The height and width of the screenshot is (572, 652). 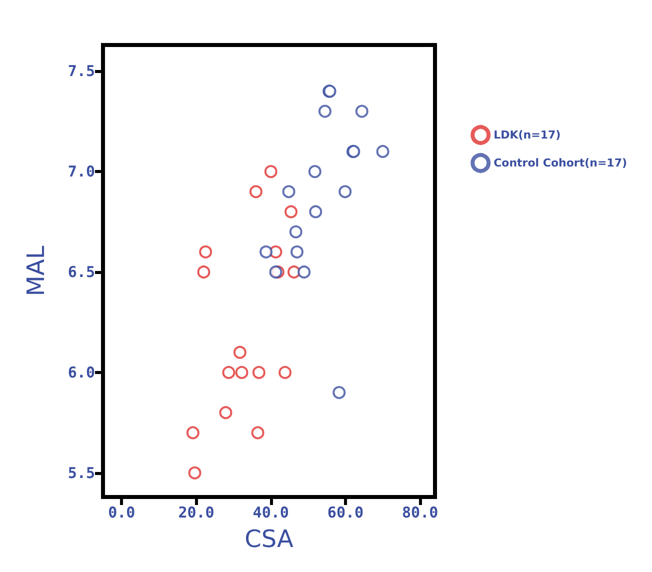 I want to click on x-tick-label: 40.0, so click(x=270, y=513).